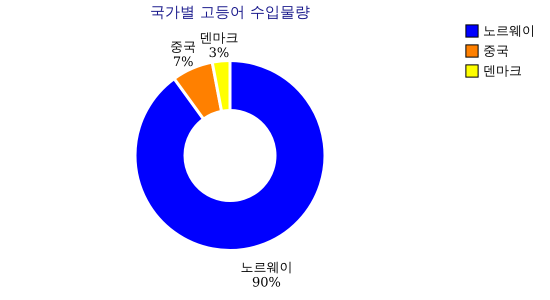 This screenshot has height=300, width=550. I want to click on data-label: 7%, so click(183, 62).